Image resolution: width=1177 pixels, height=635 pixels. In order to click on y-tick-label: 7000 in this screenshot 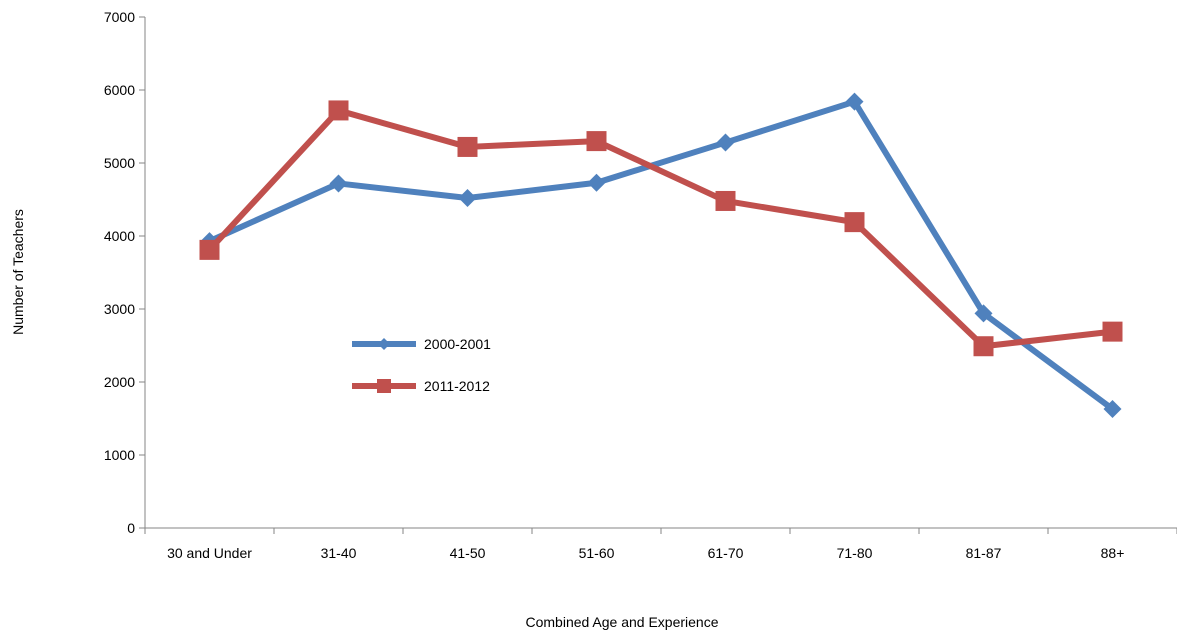, I will do `click(119, 17)`.